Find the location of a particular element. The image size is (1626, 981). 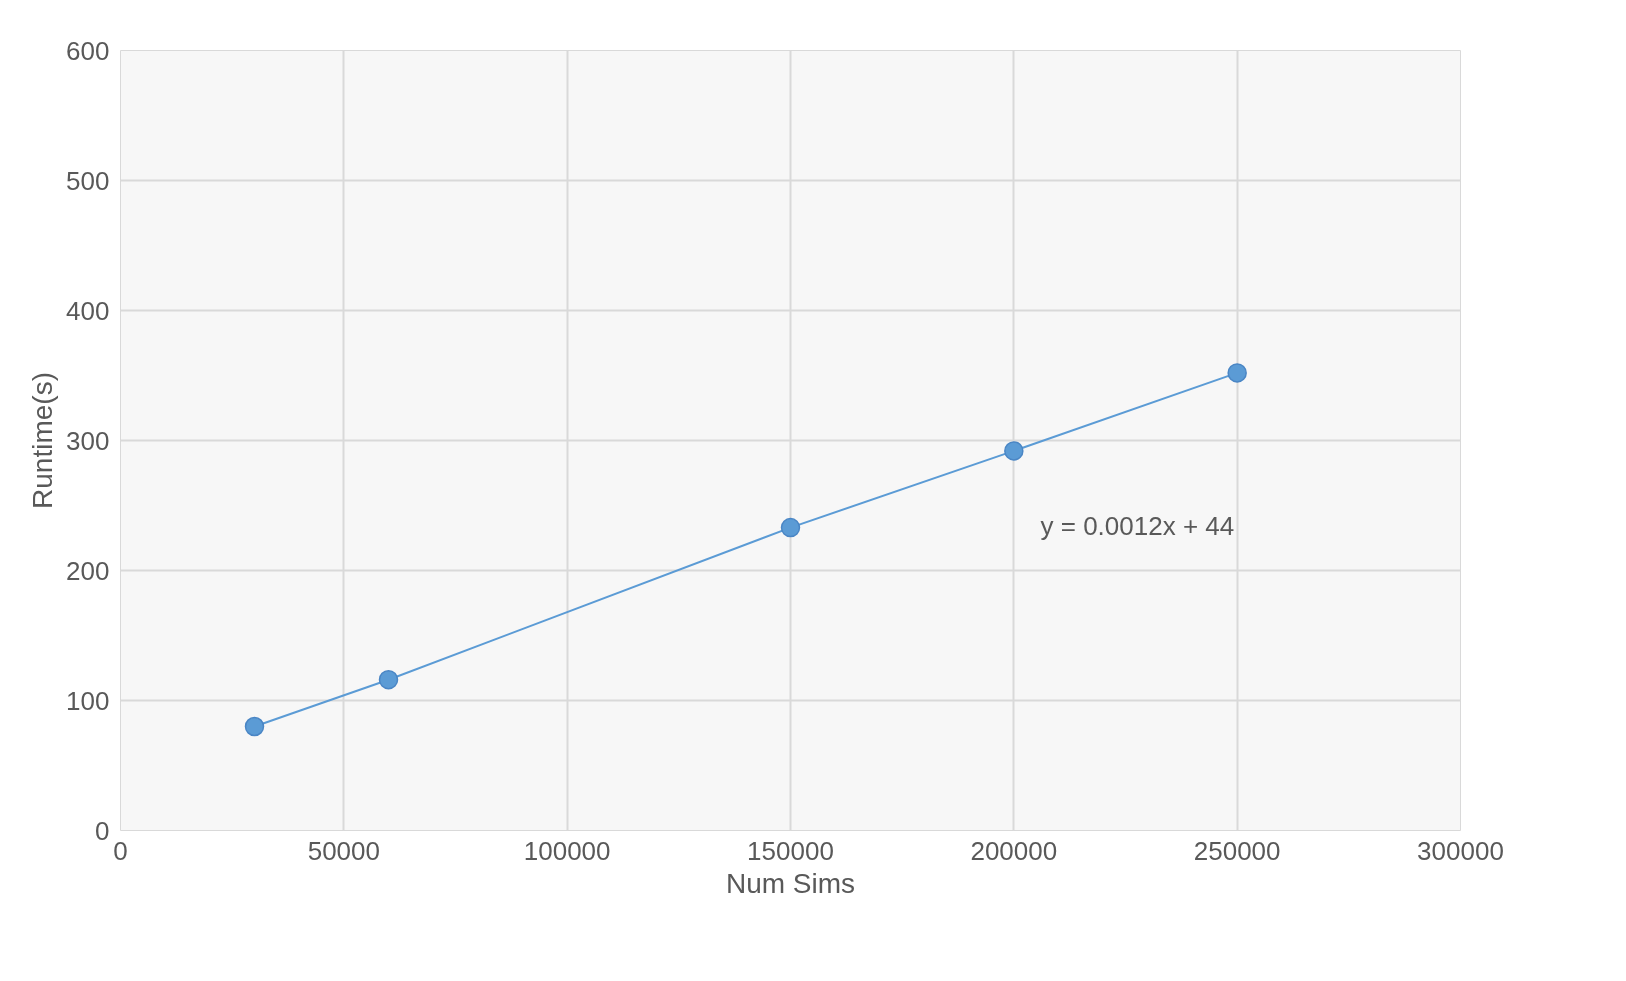

y-tick-label: 600 is located at coordinates (88, 50).